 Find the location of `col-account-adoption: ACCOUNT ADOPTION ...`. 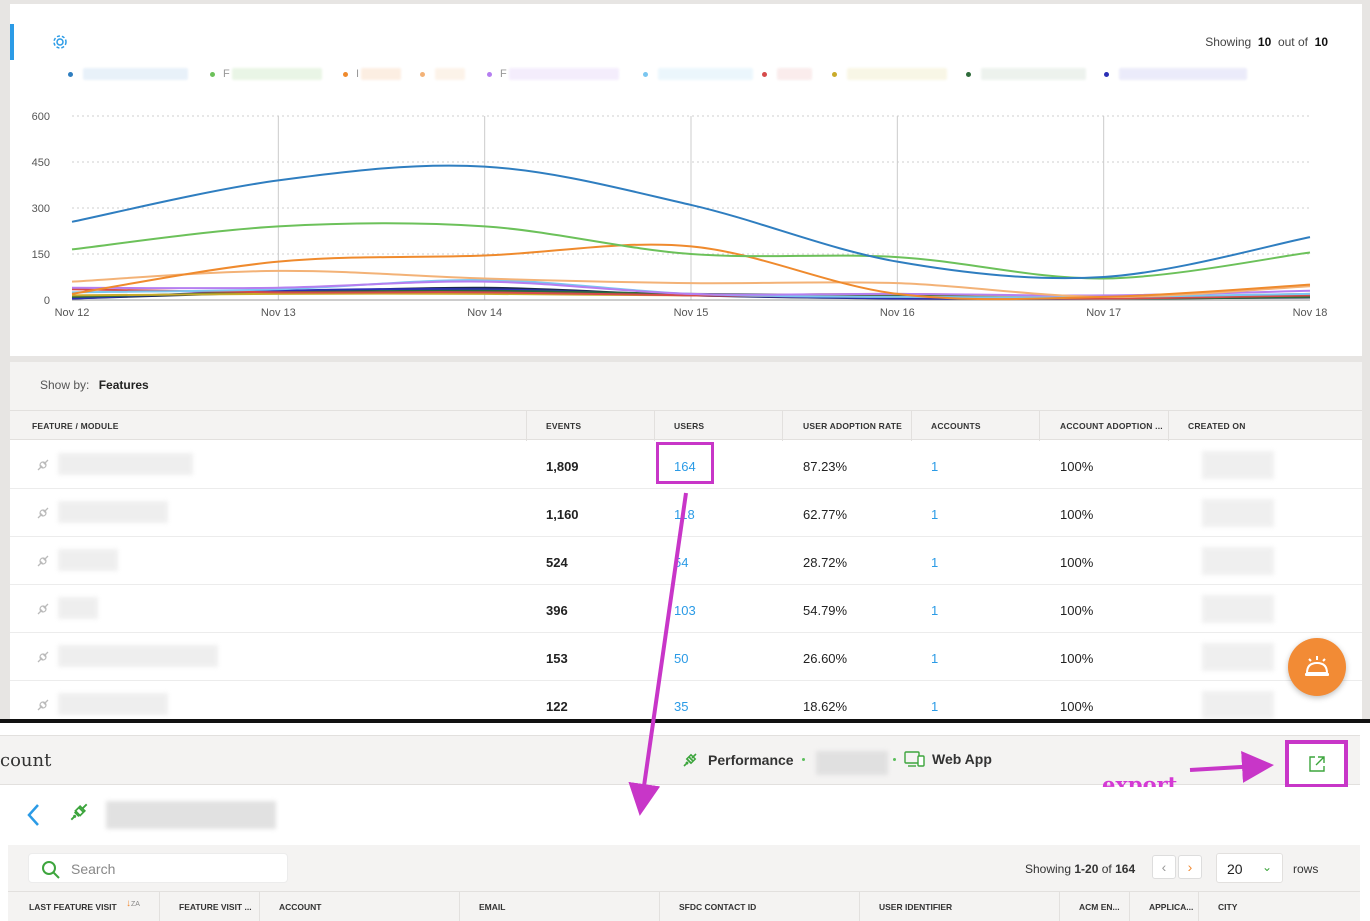

col-account-adoption: ACCOUNT ADOPTION ... is located at coordinates (1111, 426).